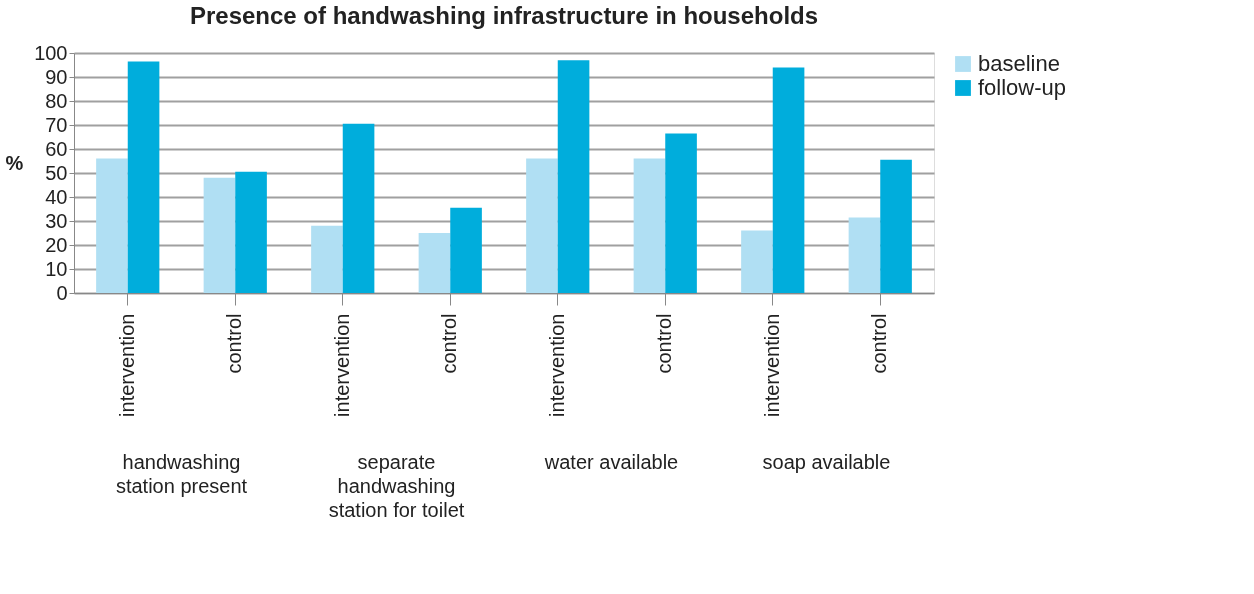  Describe the element at coordinates (56, 268) in the screenshot. I see `y-tick-label: 10` at that location.